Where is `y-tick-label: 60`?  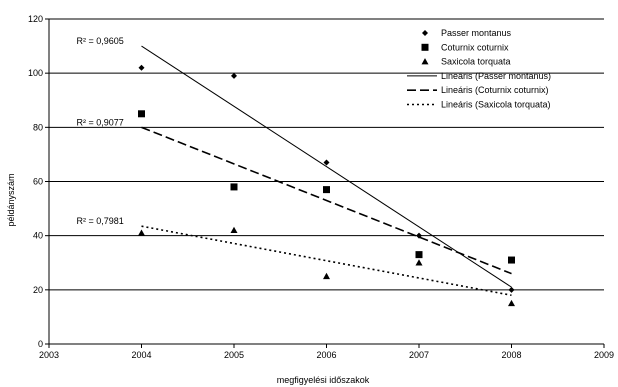 y-tick-label: 60 is located at coordinates (38, 182).